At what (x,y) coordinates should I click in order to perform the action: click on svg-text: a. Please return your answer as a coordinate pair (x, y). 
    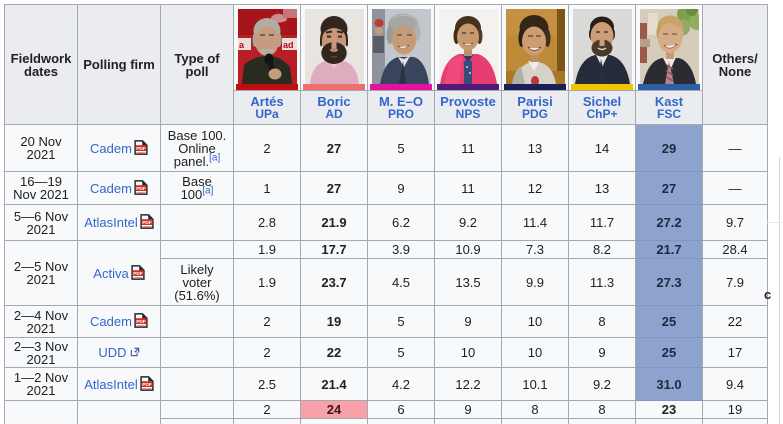
    Looking at the image, I should click on (242, 45).